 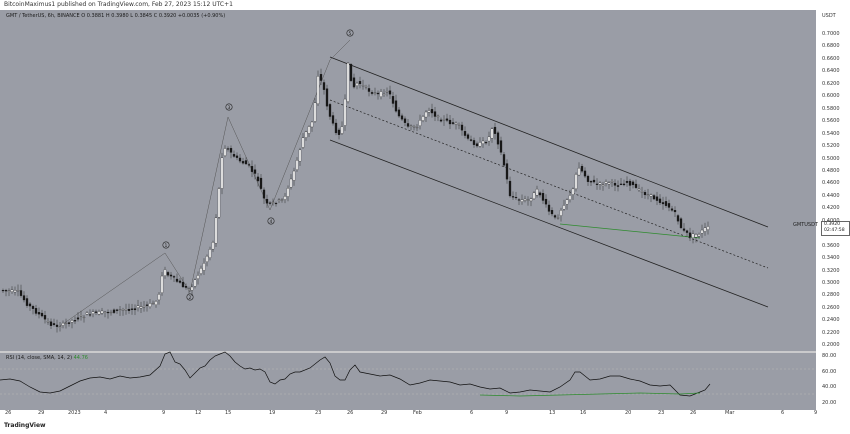 I want to click on time-tick-label: 12, so click(x=198, y=413).